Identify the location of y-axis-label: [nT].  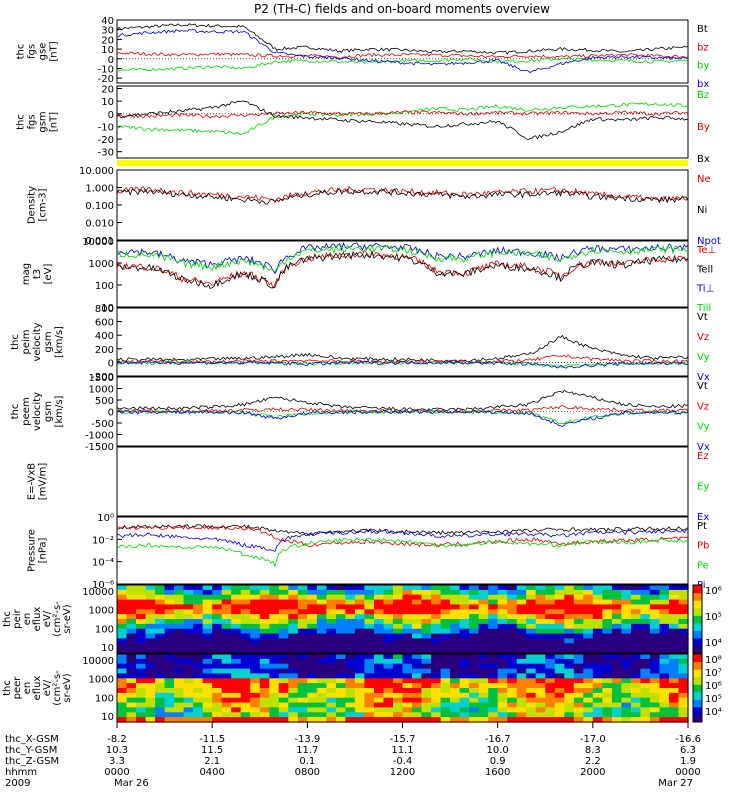
(54, 122).